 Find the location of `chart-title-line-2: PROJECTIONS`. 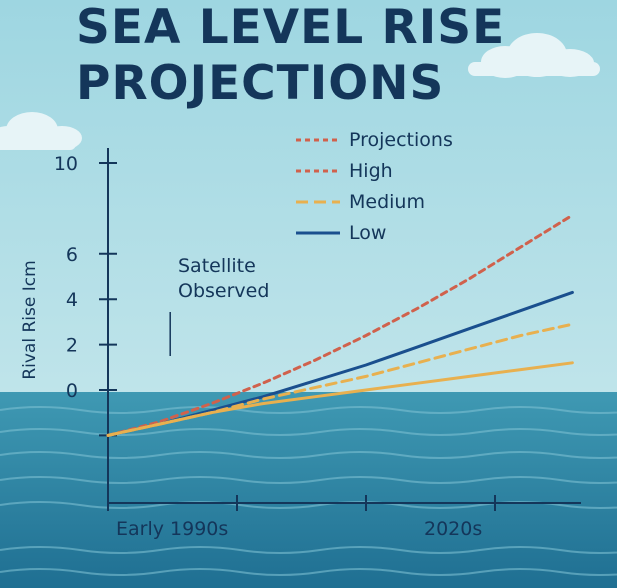

chart-title-line-2: PROJECTIONS is located at coordinates (260, 83).